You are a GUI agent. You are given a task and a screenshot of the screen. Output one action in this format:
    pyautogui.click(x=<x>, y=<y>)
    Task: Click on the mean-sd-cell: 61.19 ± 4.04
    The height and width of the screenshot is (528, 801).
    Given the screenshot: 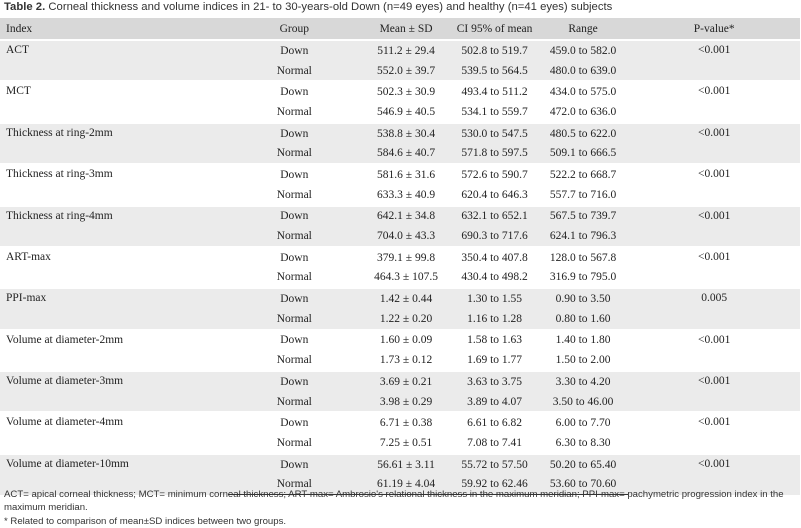 What is the action you would take?
    pyautogui.click(x=406, y=485)
    